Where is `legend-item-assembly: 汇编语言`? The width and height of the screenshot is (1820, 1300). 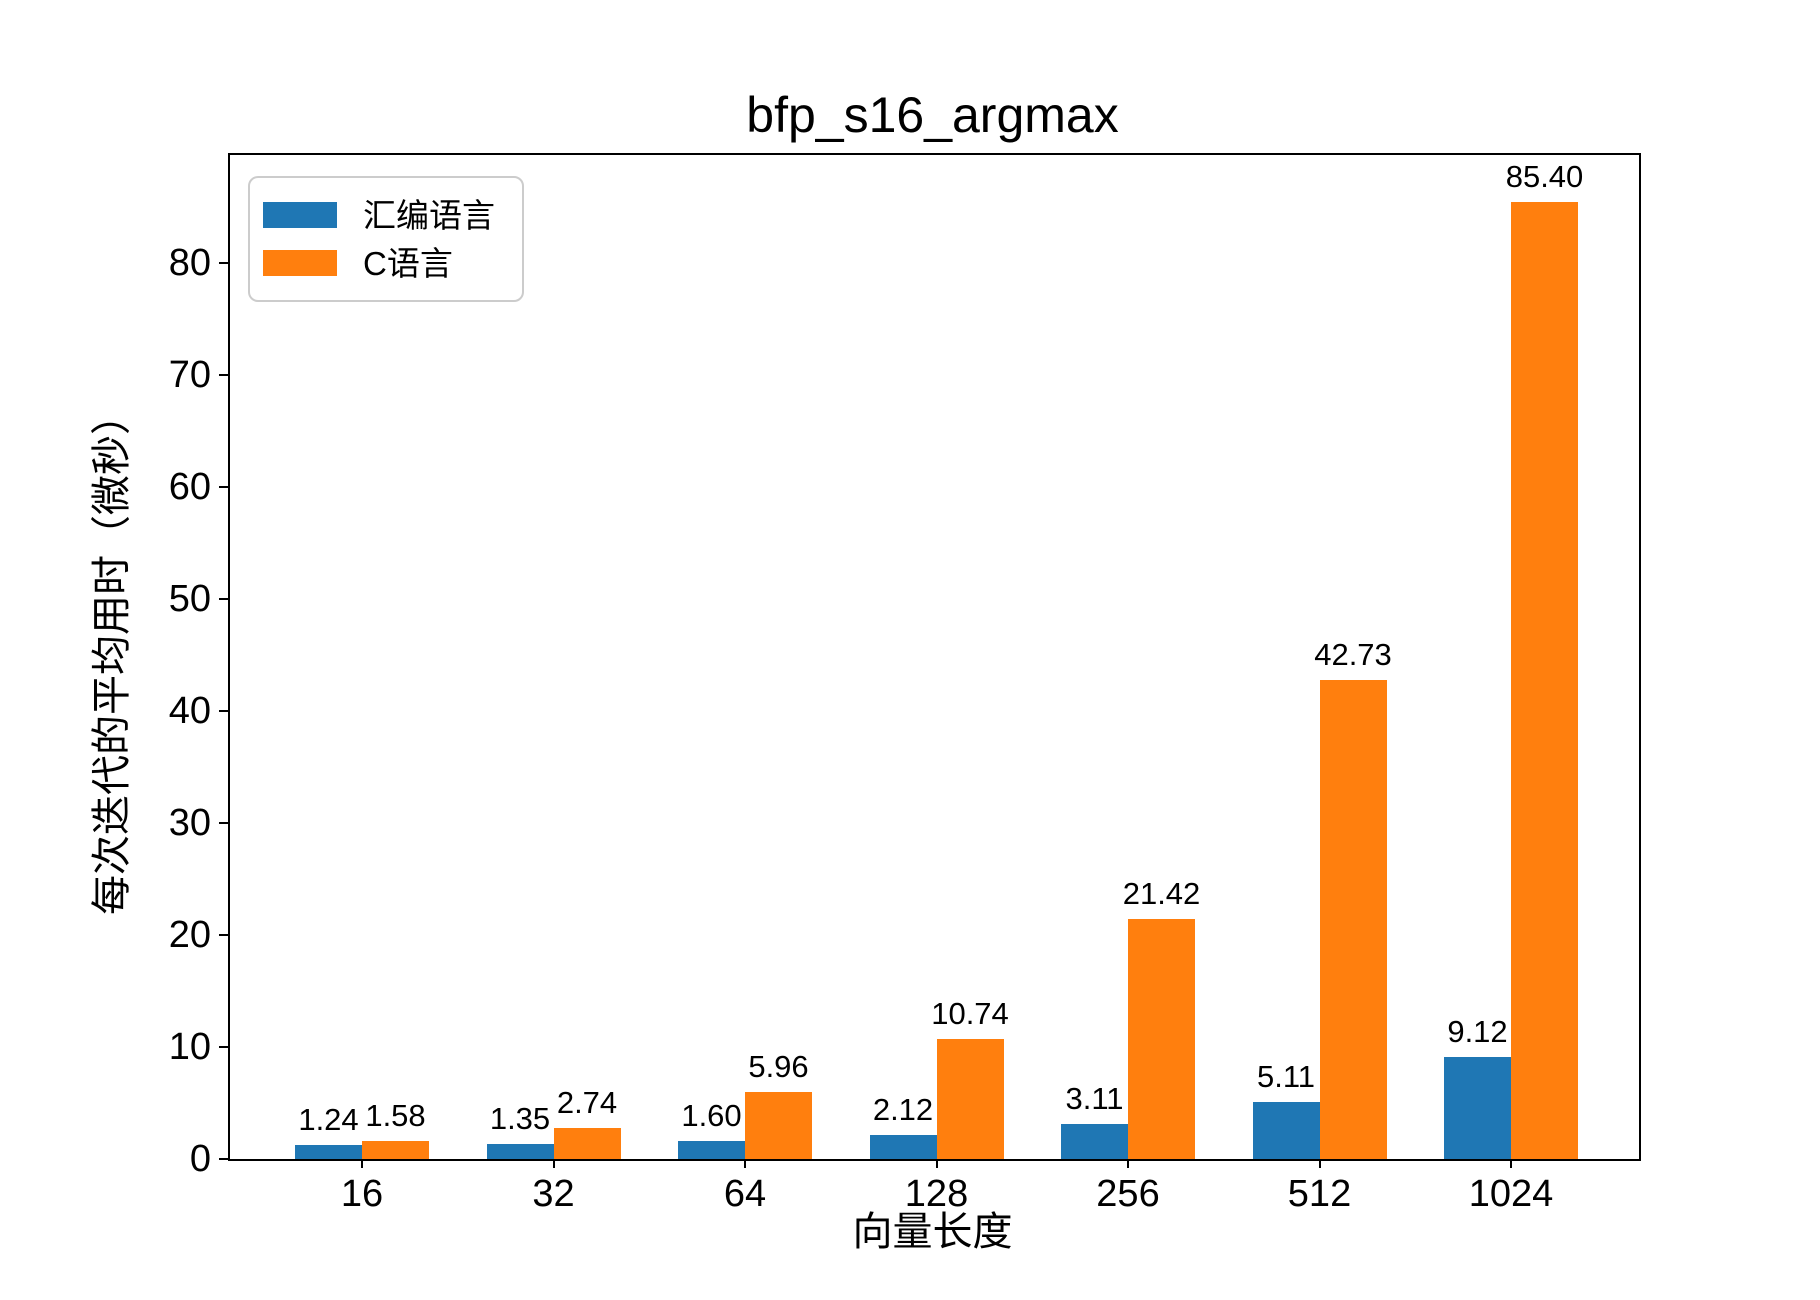 legend-item-assembly: 汇编语言 is located at coordinates (385, 215).